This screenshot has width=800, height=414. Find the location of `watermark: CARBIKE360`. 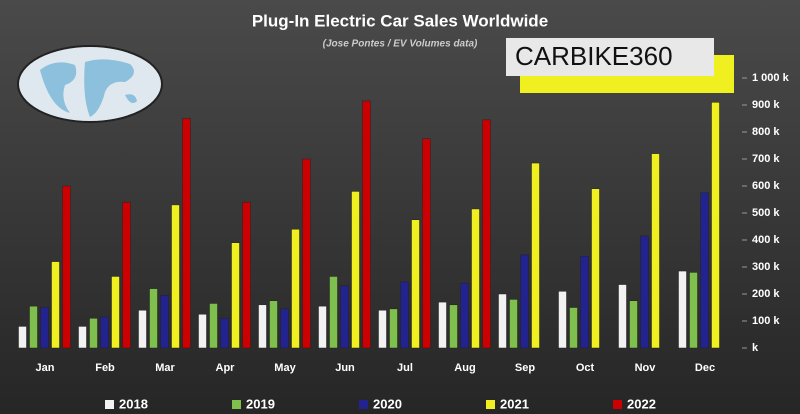

watermark: CARBIKE360 is located at coordinates (594, 56).